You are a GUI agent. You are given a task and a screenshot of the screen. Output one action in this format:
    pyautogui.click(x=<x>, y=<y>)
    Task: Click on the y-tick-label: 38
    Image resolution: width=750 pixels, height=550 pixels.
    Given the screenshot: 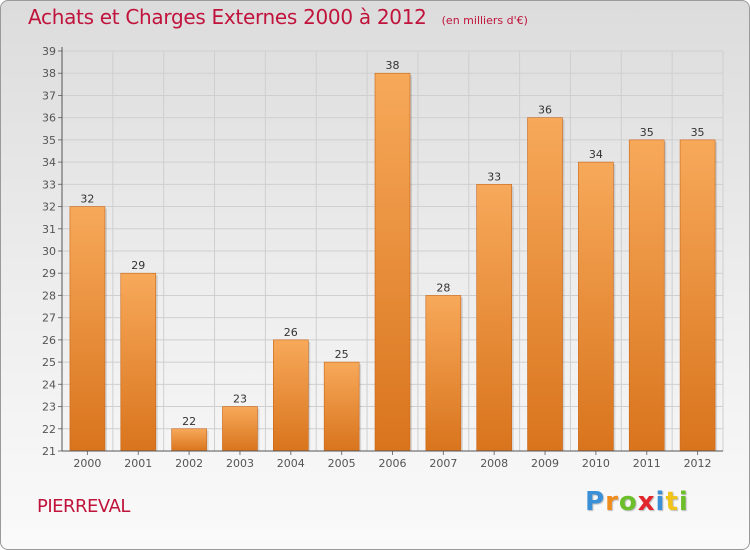 What is the action you would take?
    pyautogui.click(x=49, y=73)
    